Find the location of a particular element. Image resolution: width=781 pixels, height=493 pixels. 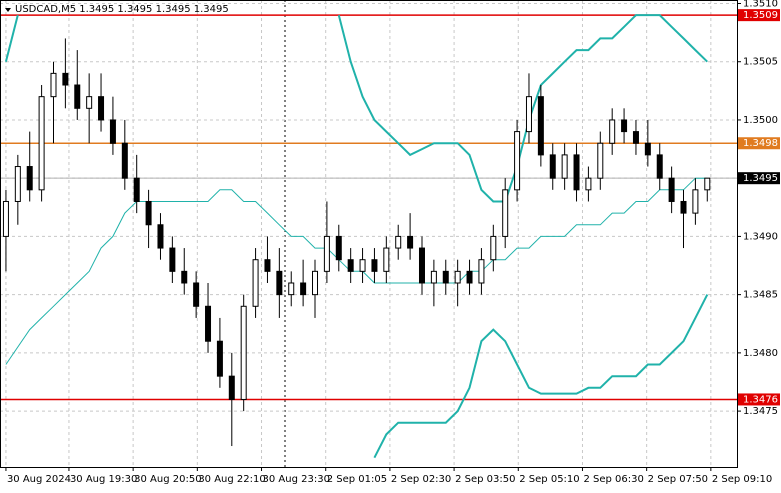

menu-arrow is located at coordinates (8, 10).